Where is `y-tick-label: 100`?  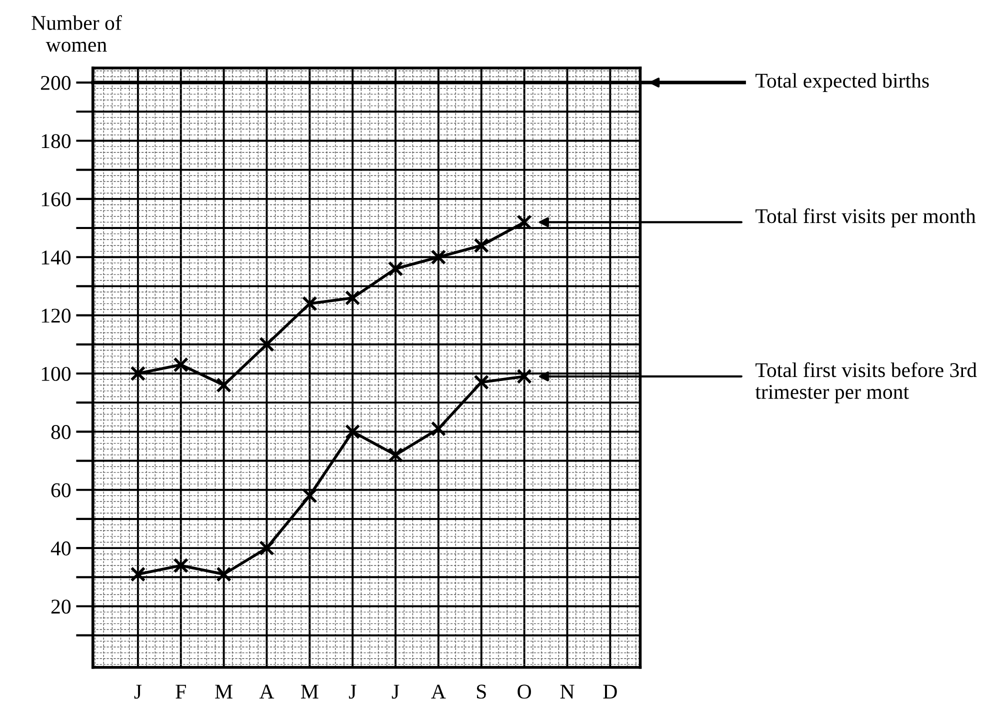
y-tick-label: 100 is located at coordinates (56, 373).